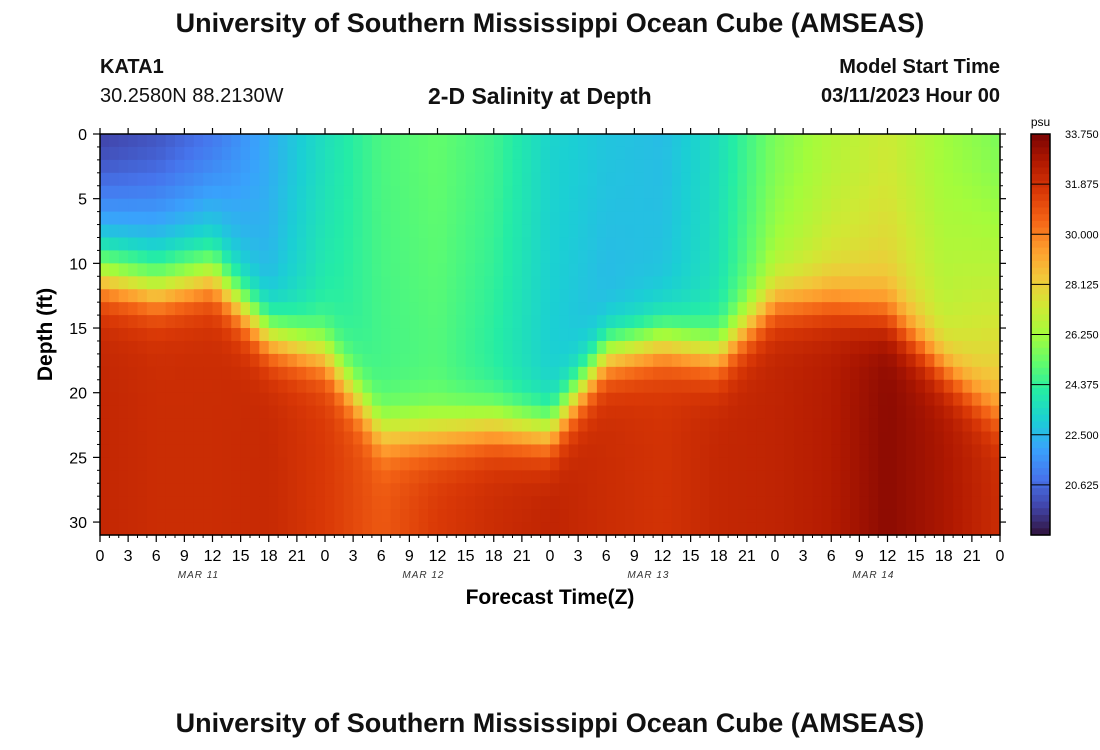 This screenshot has width=1100, height=750. What do you see at coordinates (691, 556) in the screenshot?
I see `x-tick-label: 15` at bounding box center [691, 556].